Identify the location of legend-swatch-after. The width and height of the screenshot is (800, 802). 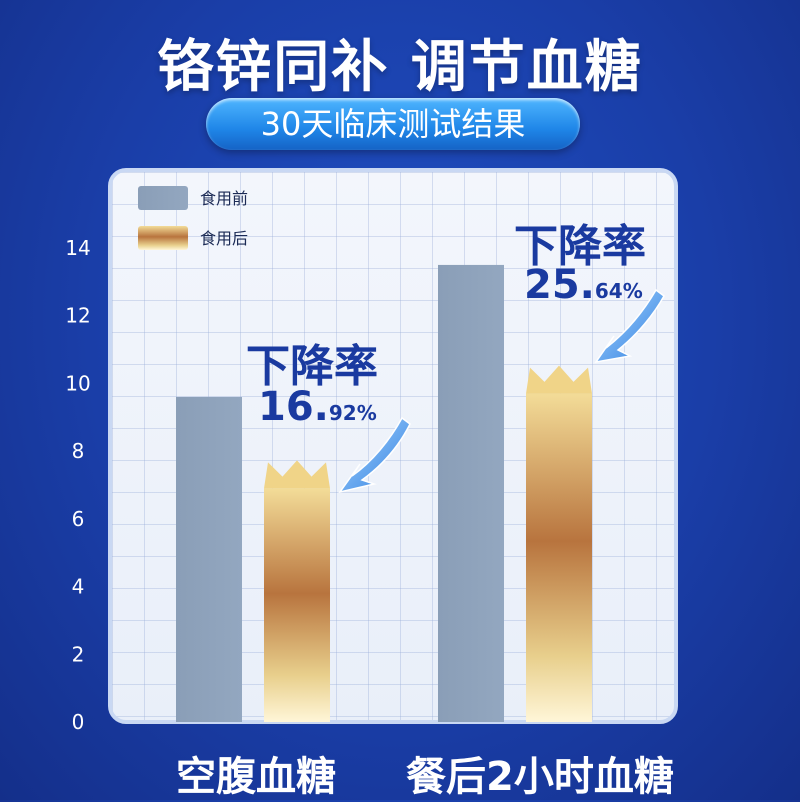
(163, 238).